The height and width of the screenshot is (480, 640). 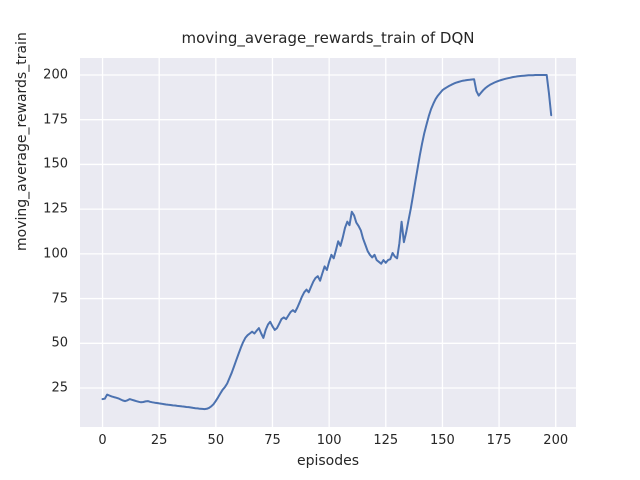 What do you see at coordinates (55, 164) in the screenshot?
I see `y-tick-label: 150` at bounding box center [55, 164].